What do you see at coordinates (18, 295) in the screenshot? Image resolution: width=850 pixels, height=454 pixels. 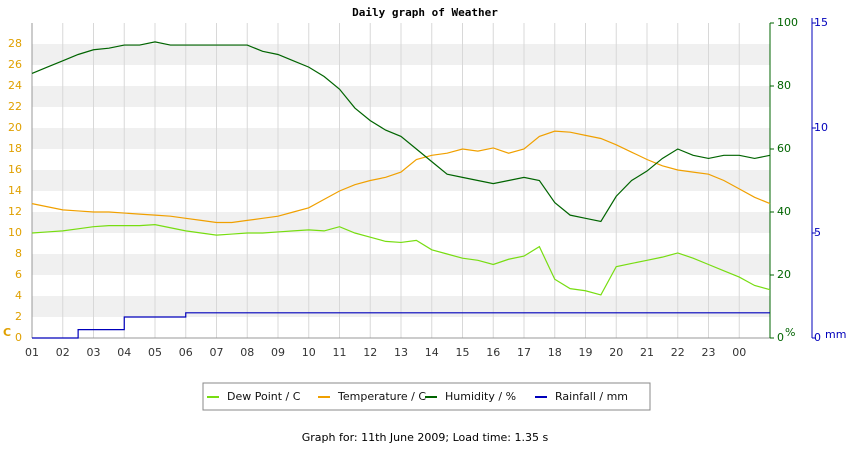 I see `y-tick-label: 4` at bounding box center [18, 295].